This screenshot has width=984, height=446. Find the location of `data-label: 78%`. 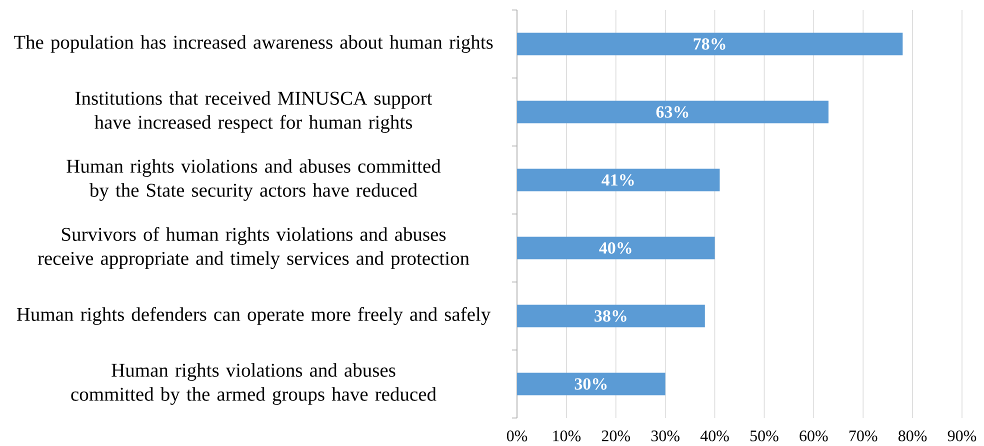

data-label: 78% is located at coordinates (710, 44).